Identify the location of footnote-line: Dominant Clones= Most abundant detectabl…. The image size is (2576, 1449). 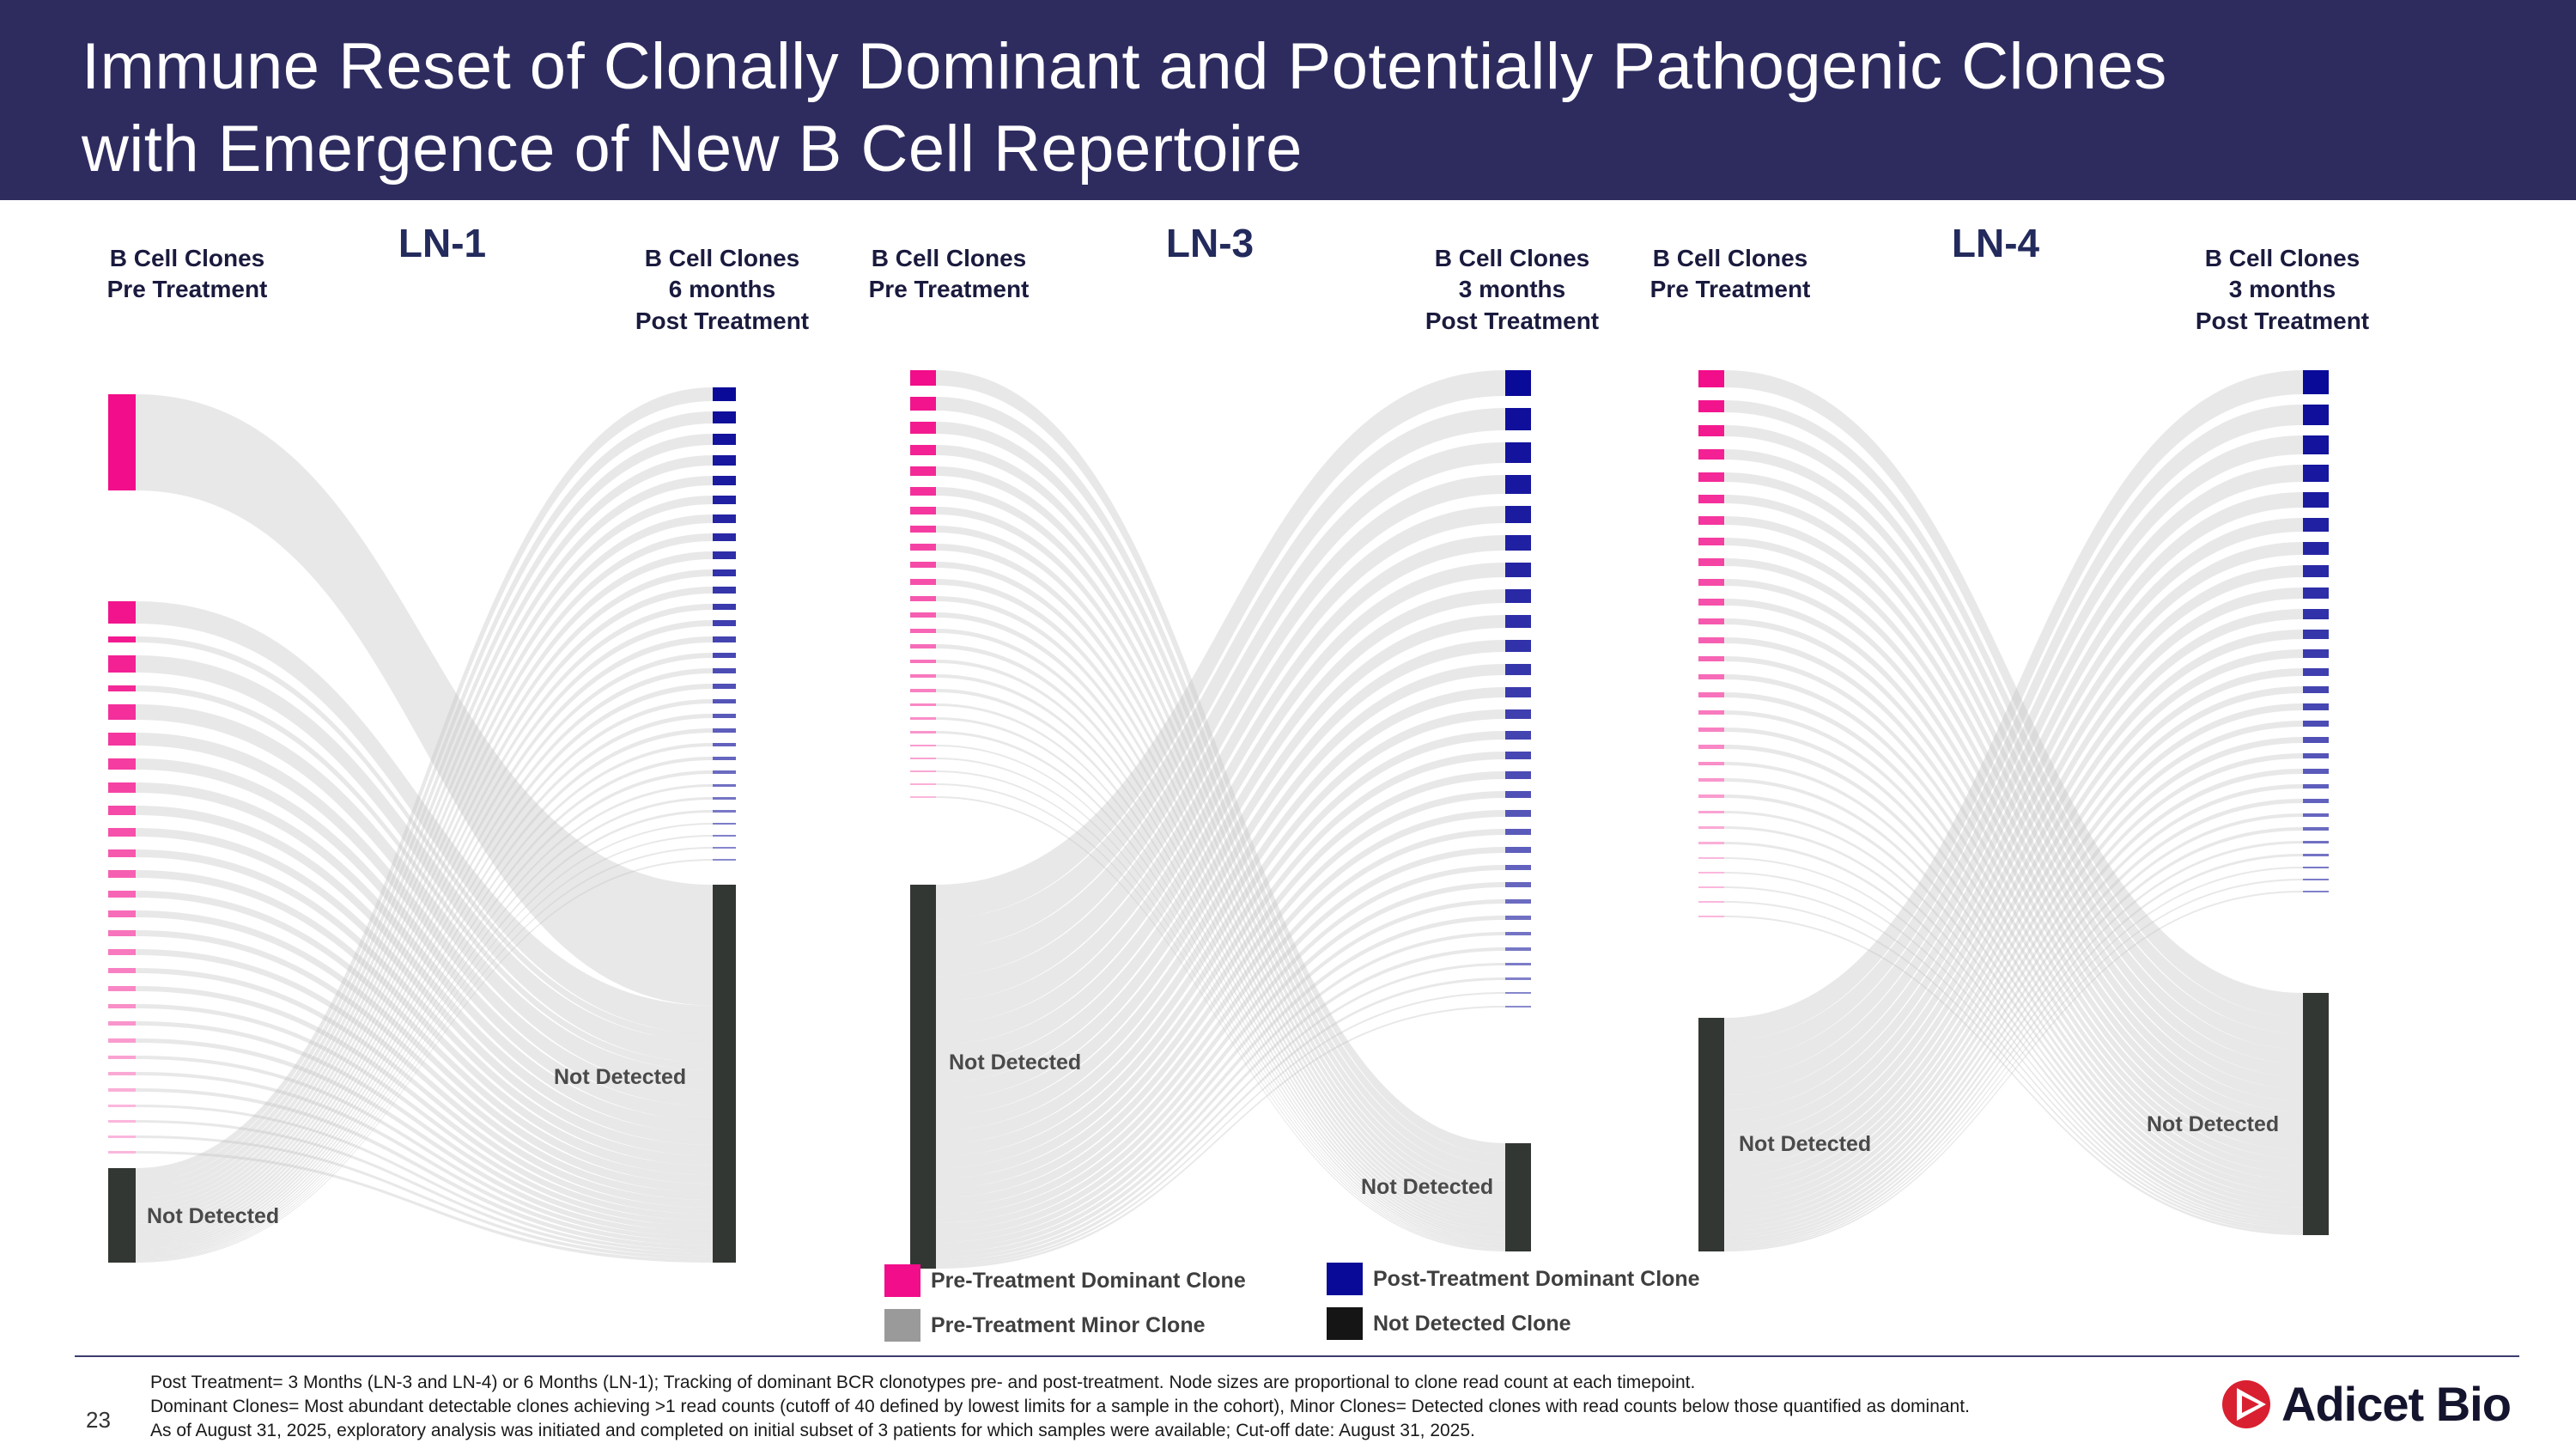
(1060, 1406).